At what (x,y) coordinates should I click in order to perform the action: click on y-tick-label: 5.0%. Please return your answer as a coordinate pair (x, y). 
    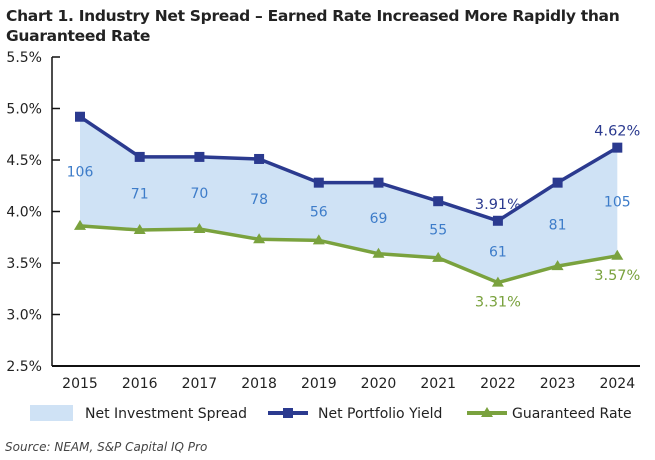
    Looking at the image, I should click on (24, 110).